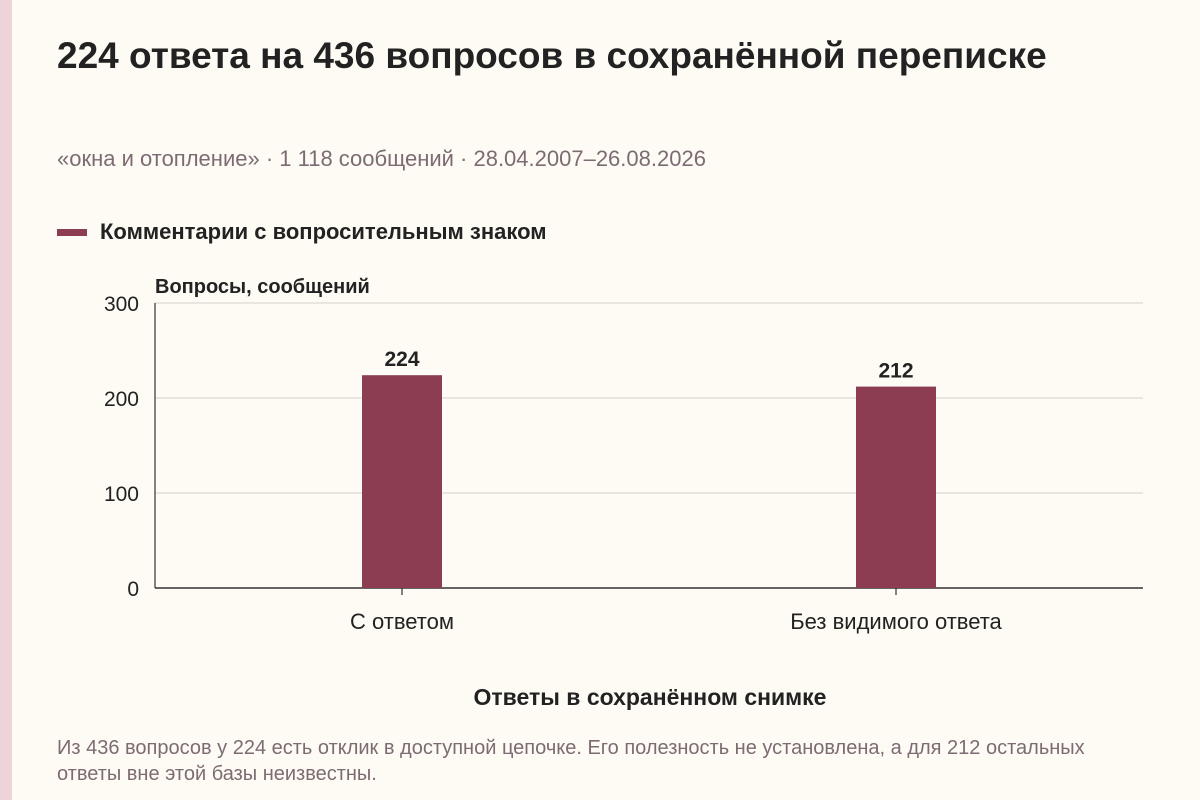 The image size is (1200, 800). What do you see at coordinates (401, 359) in the screenshot?
I see `bar-value-label: 224` at bounding box center [401, 359].